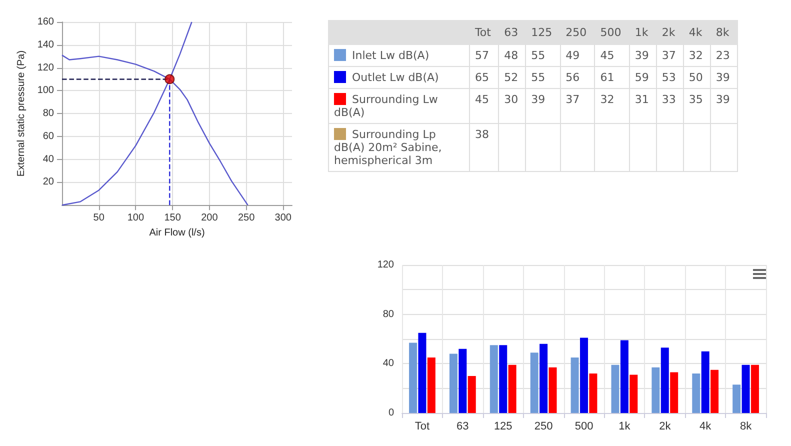  Describe the element at coordinates (99, 218) in the screenshot. I see `x-tick-label: 50` at that location.